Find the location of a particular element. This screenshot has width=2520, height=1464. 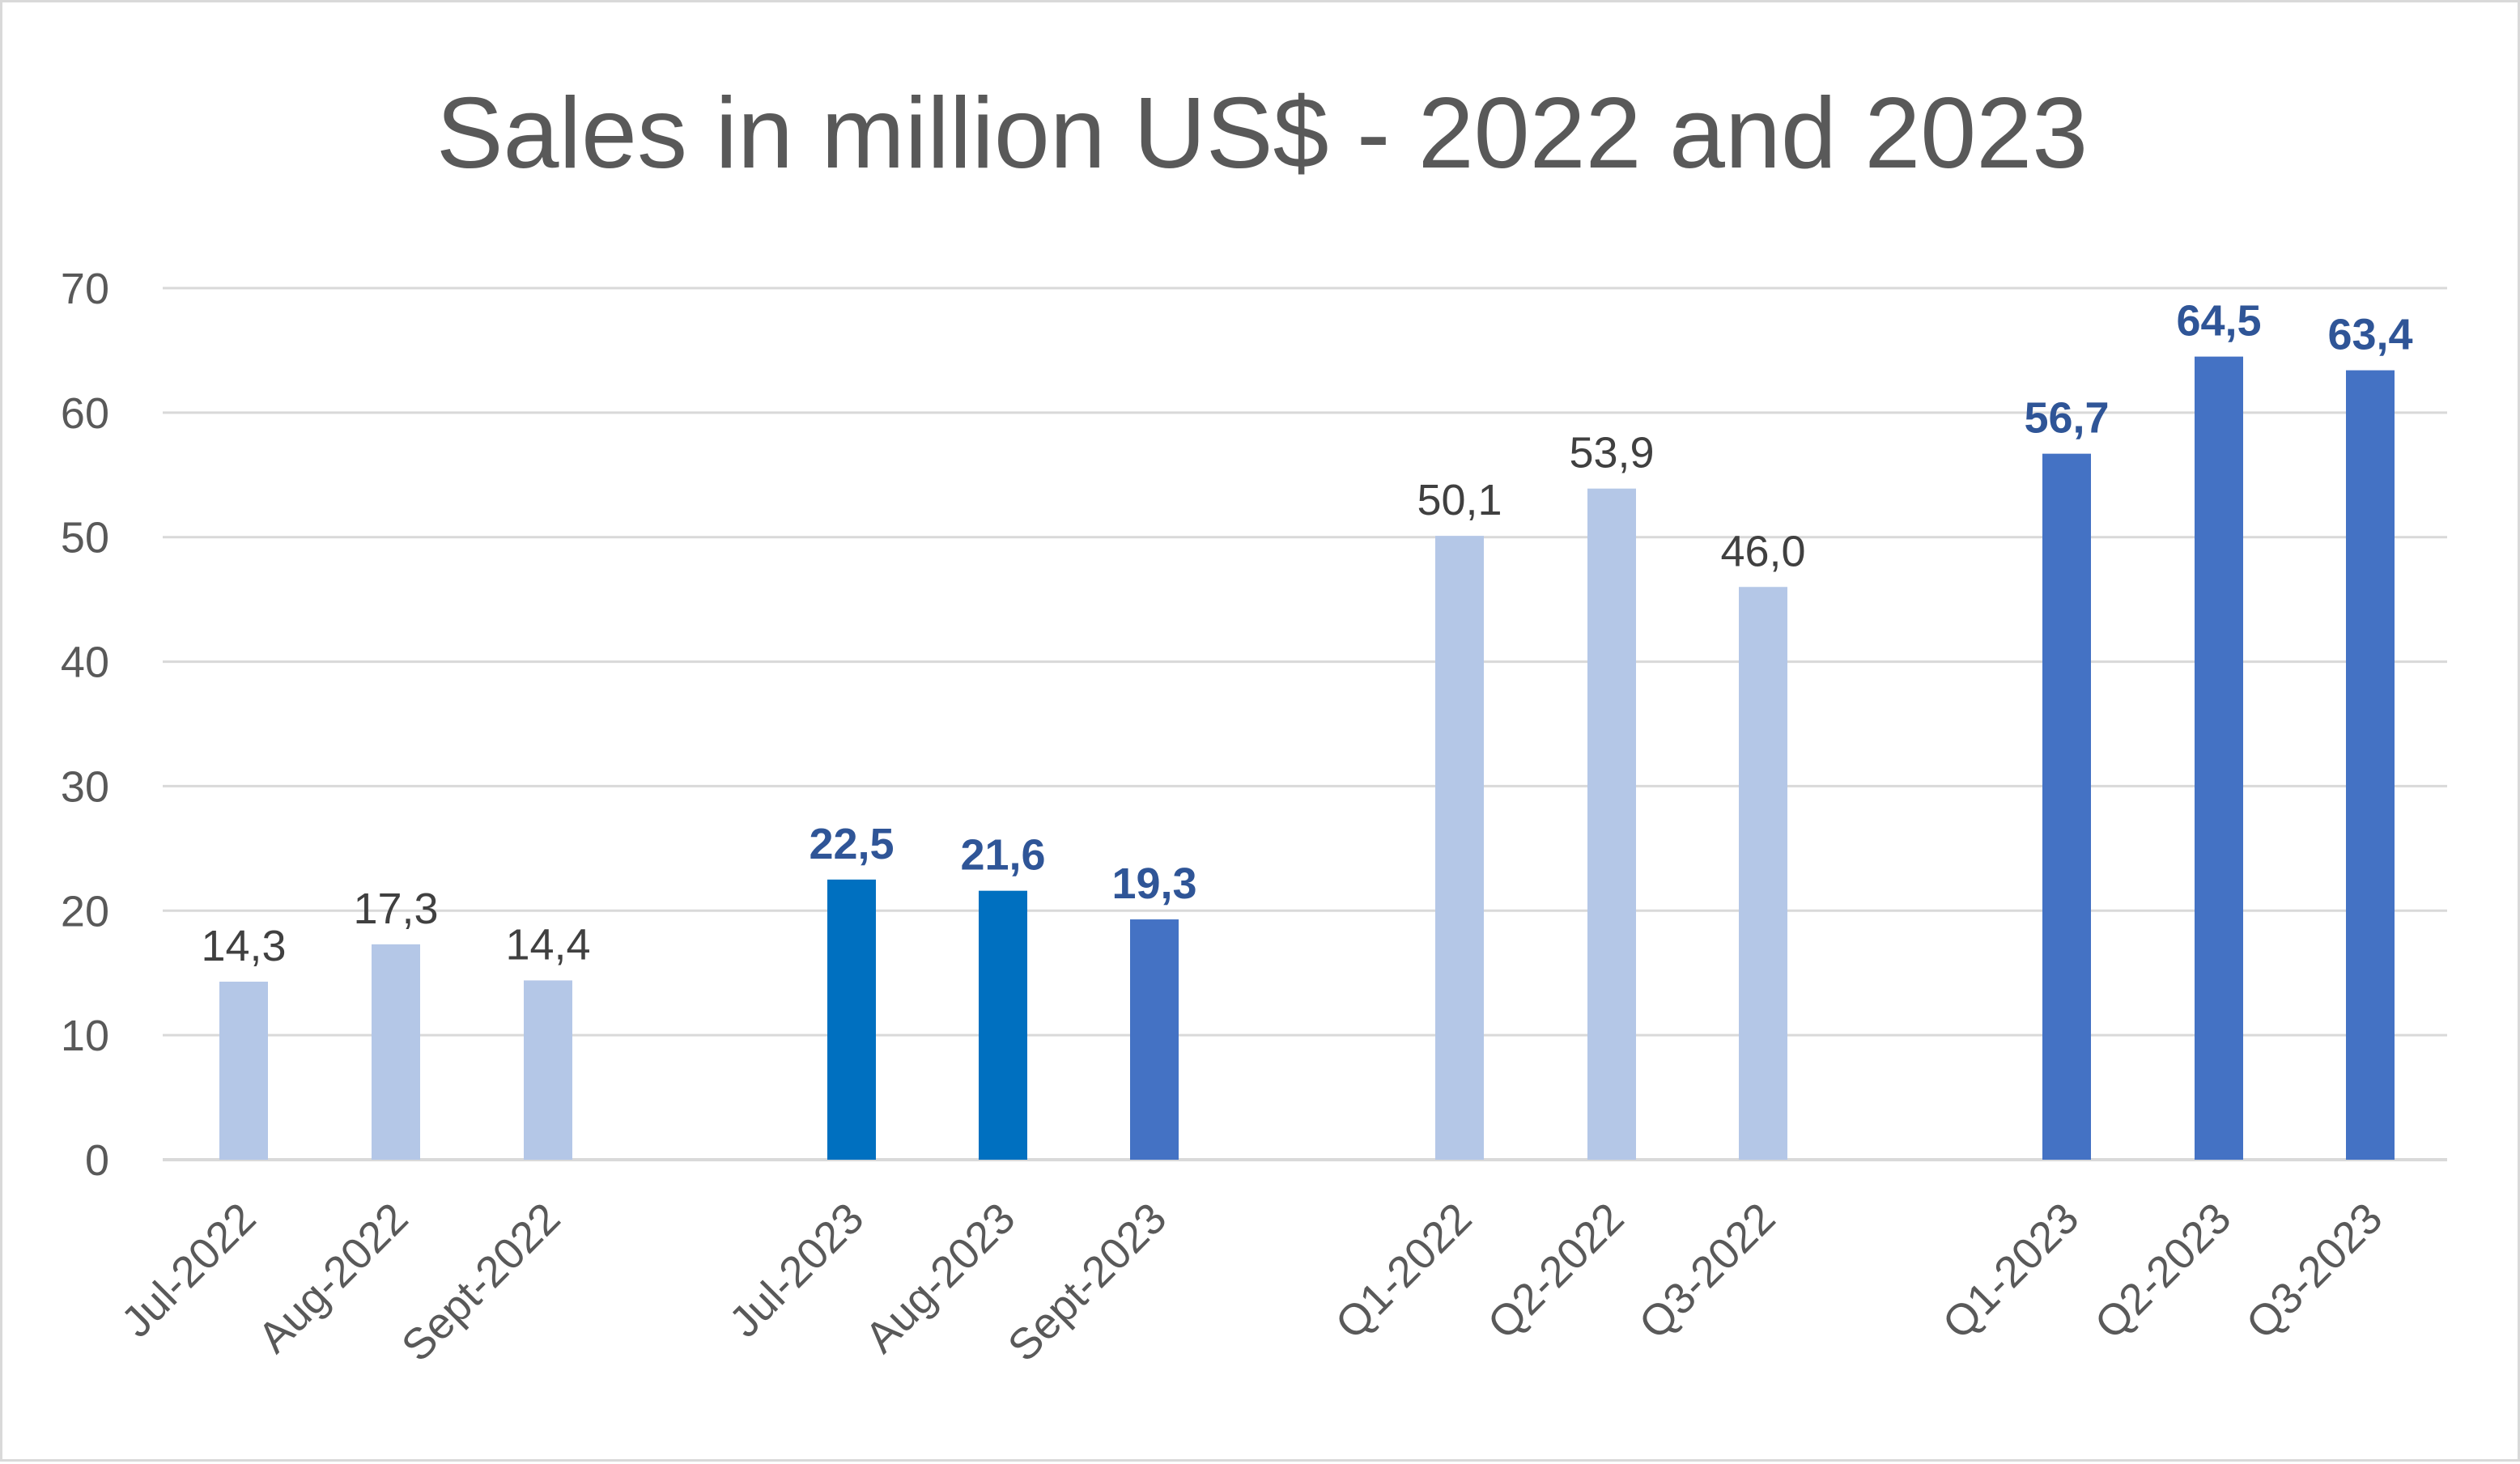

bar-aug-2022 is located at coordinates (396, 1052).